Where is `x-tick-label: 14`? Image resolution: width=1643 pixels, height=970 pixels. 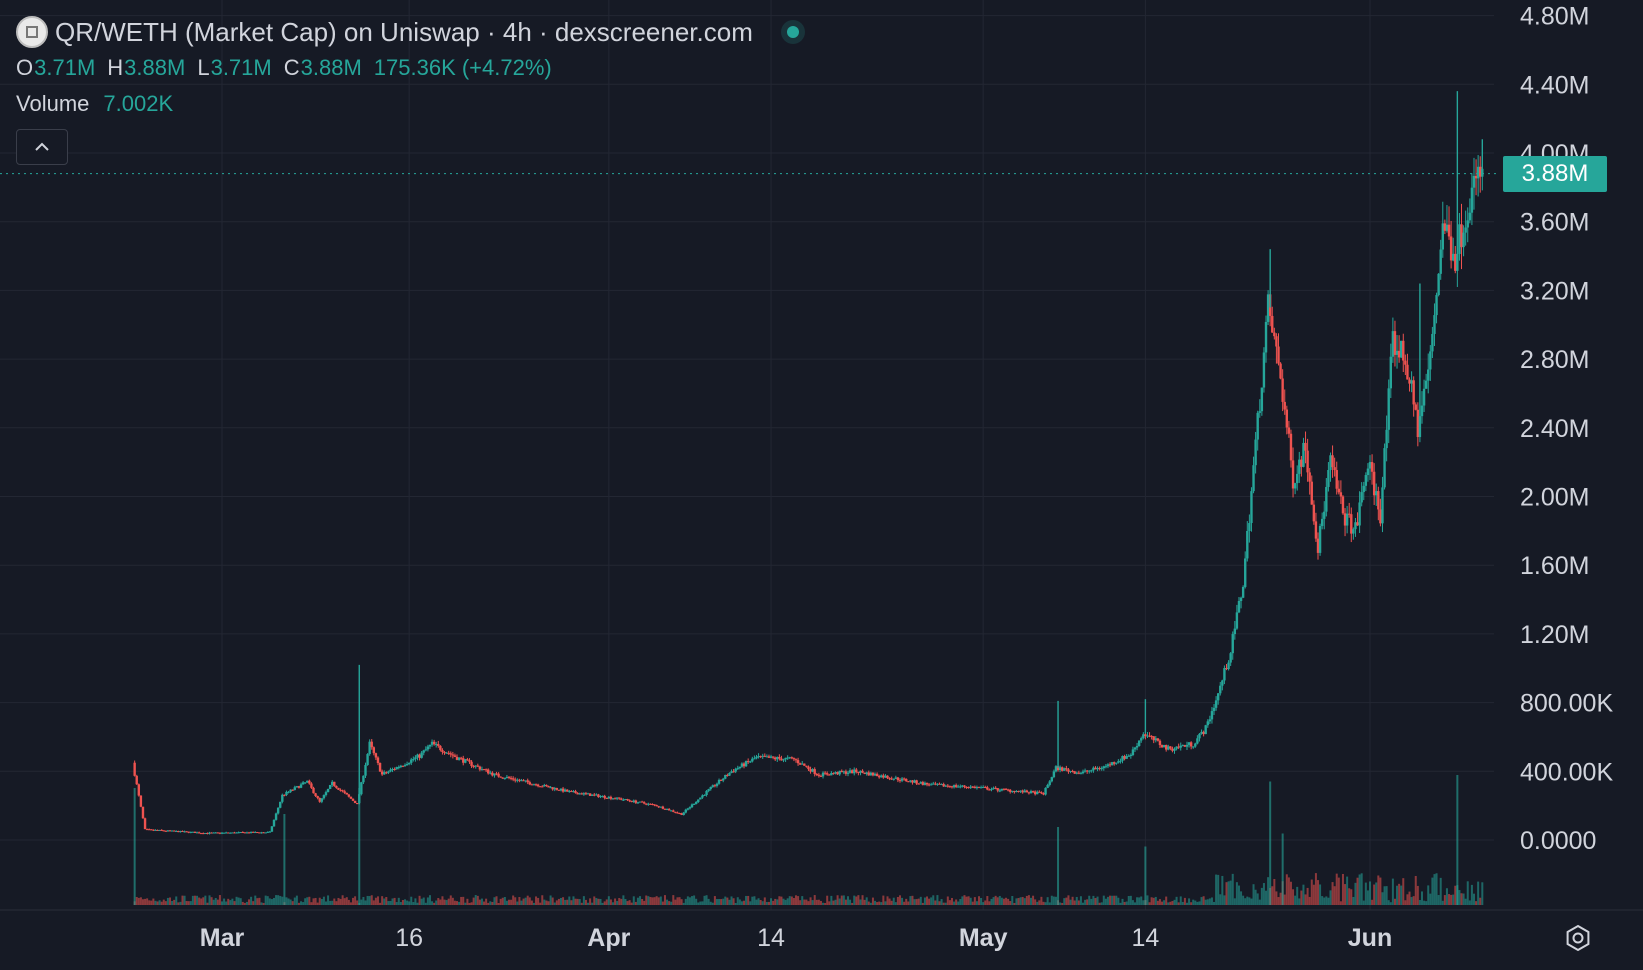 x-tick-label: 14 is located at coordinates (771, 938).